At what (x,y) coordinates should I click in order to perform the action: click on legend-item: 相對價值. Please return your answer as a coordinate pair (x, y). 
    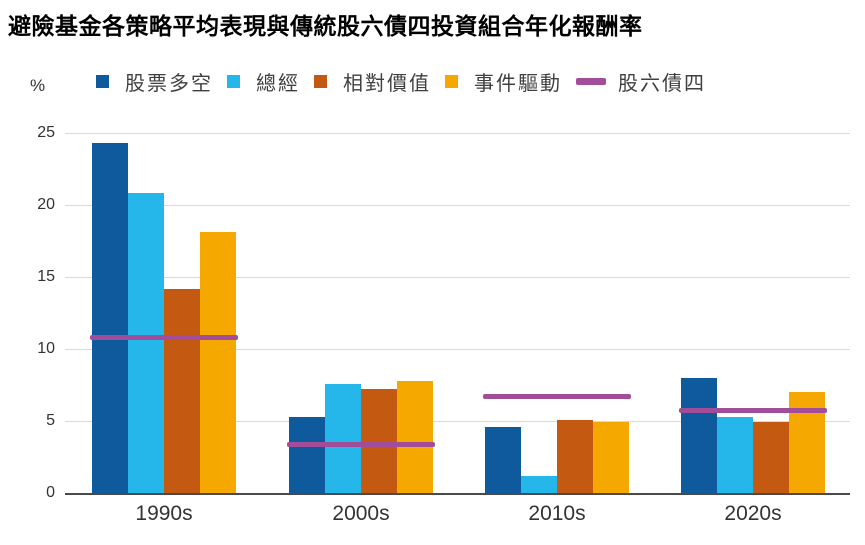
    Looking at the image, I should click on (372, 81).